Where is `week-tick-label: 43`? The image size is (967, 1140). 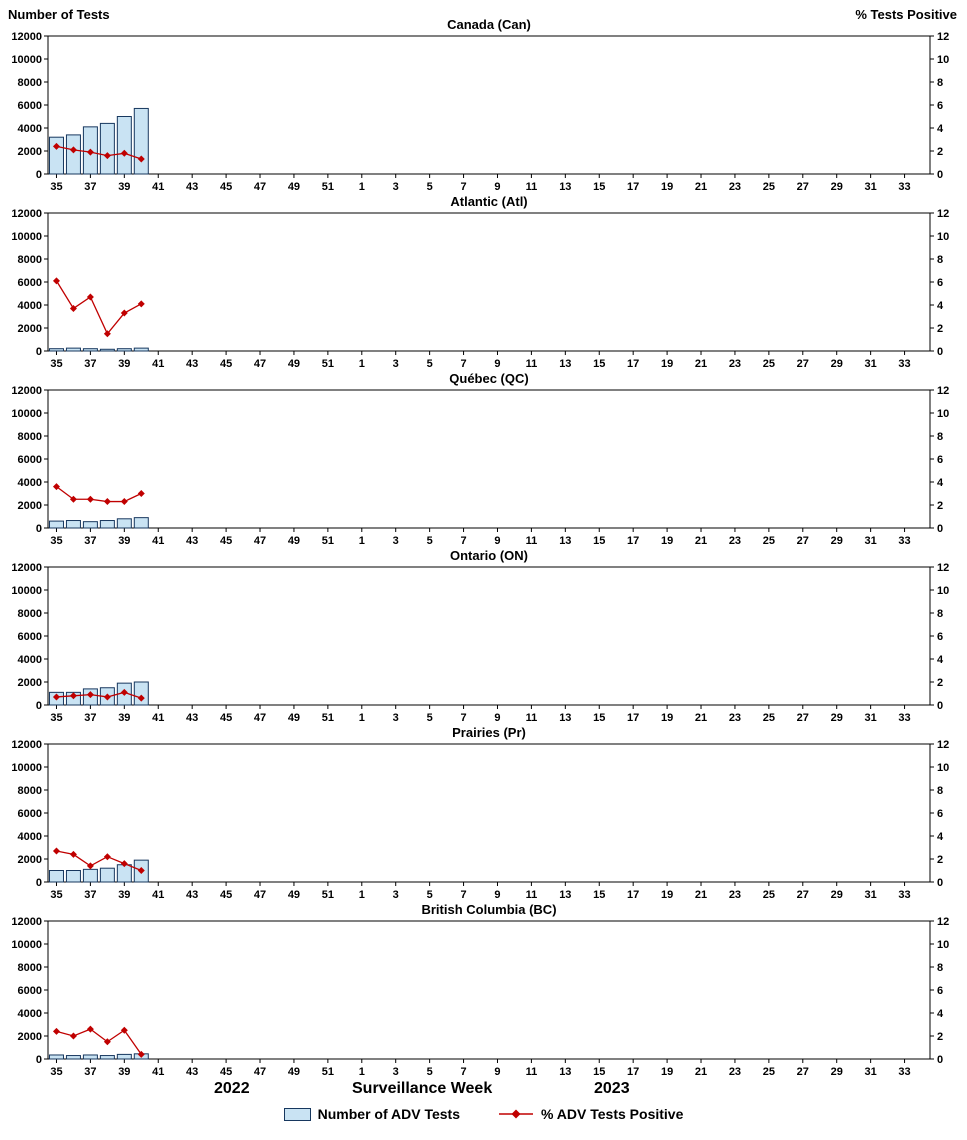
week-tick-label: 43 is located at coordinates (192, 186).